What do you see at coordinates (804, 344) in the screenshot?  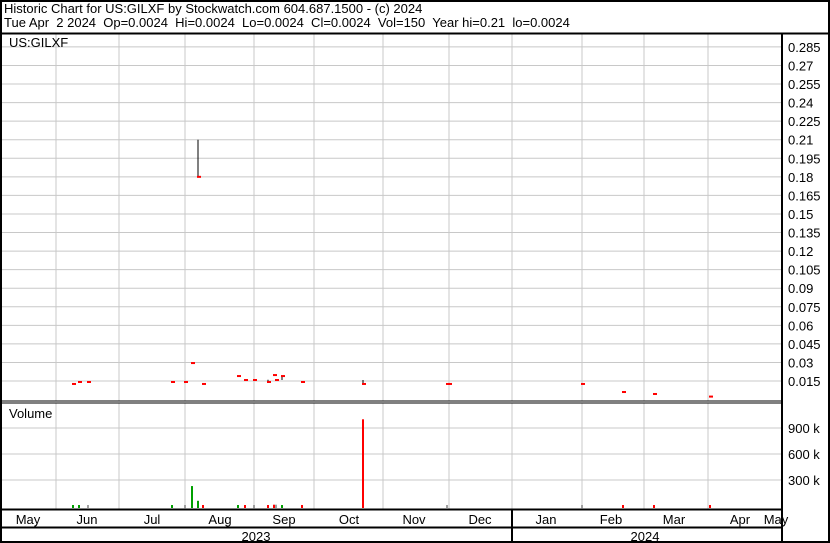 I see `price-tick-label: 0.045` at bounding box center [804, 344].